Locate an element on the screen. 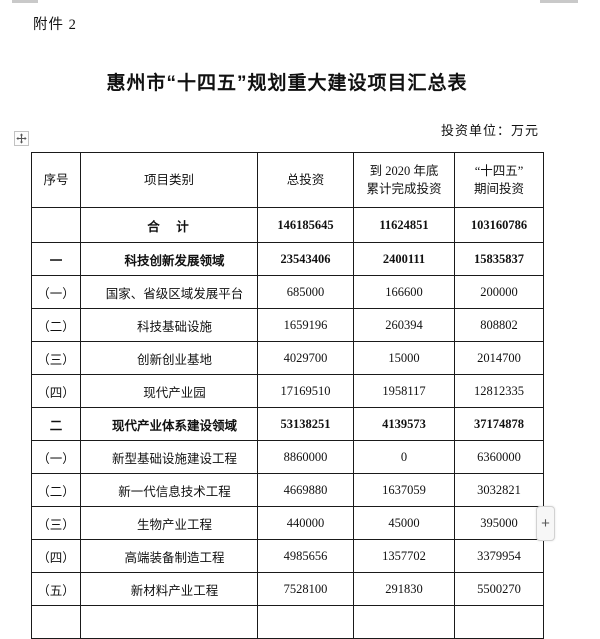 The width and height of the screenshot is (600, 639). cell-total-investment: 4985656 is located at coordinates (305, 556).